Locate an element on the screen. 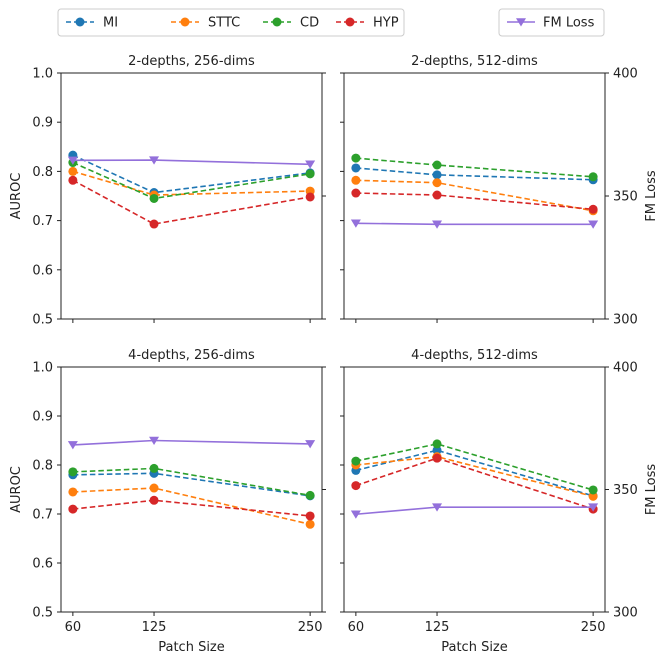 Image resolution: width=669 pixels, height=665 pixels. legend-marker-fm-loss is located at coordinates (521, 22).